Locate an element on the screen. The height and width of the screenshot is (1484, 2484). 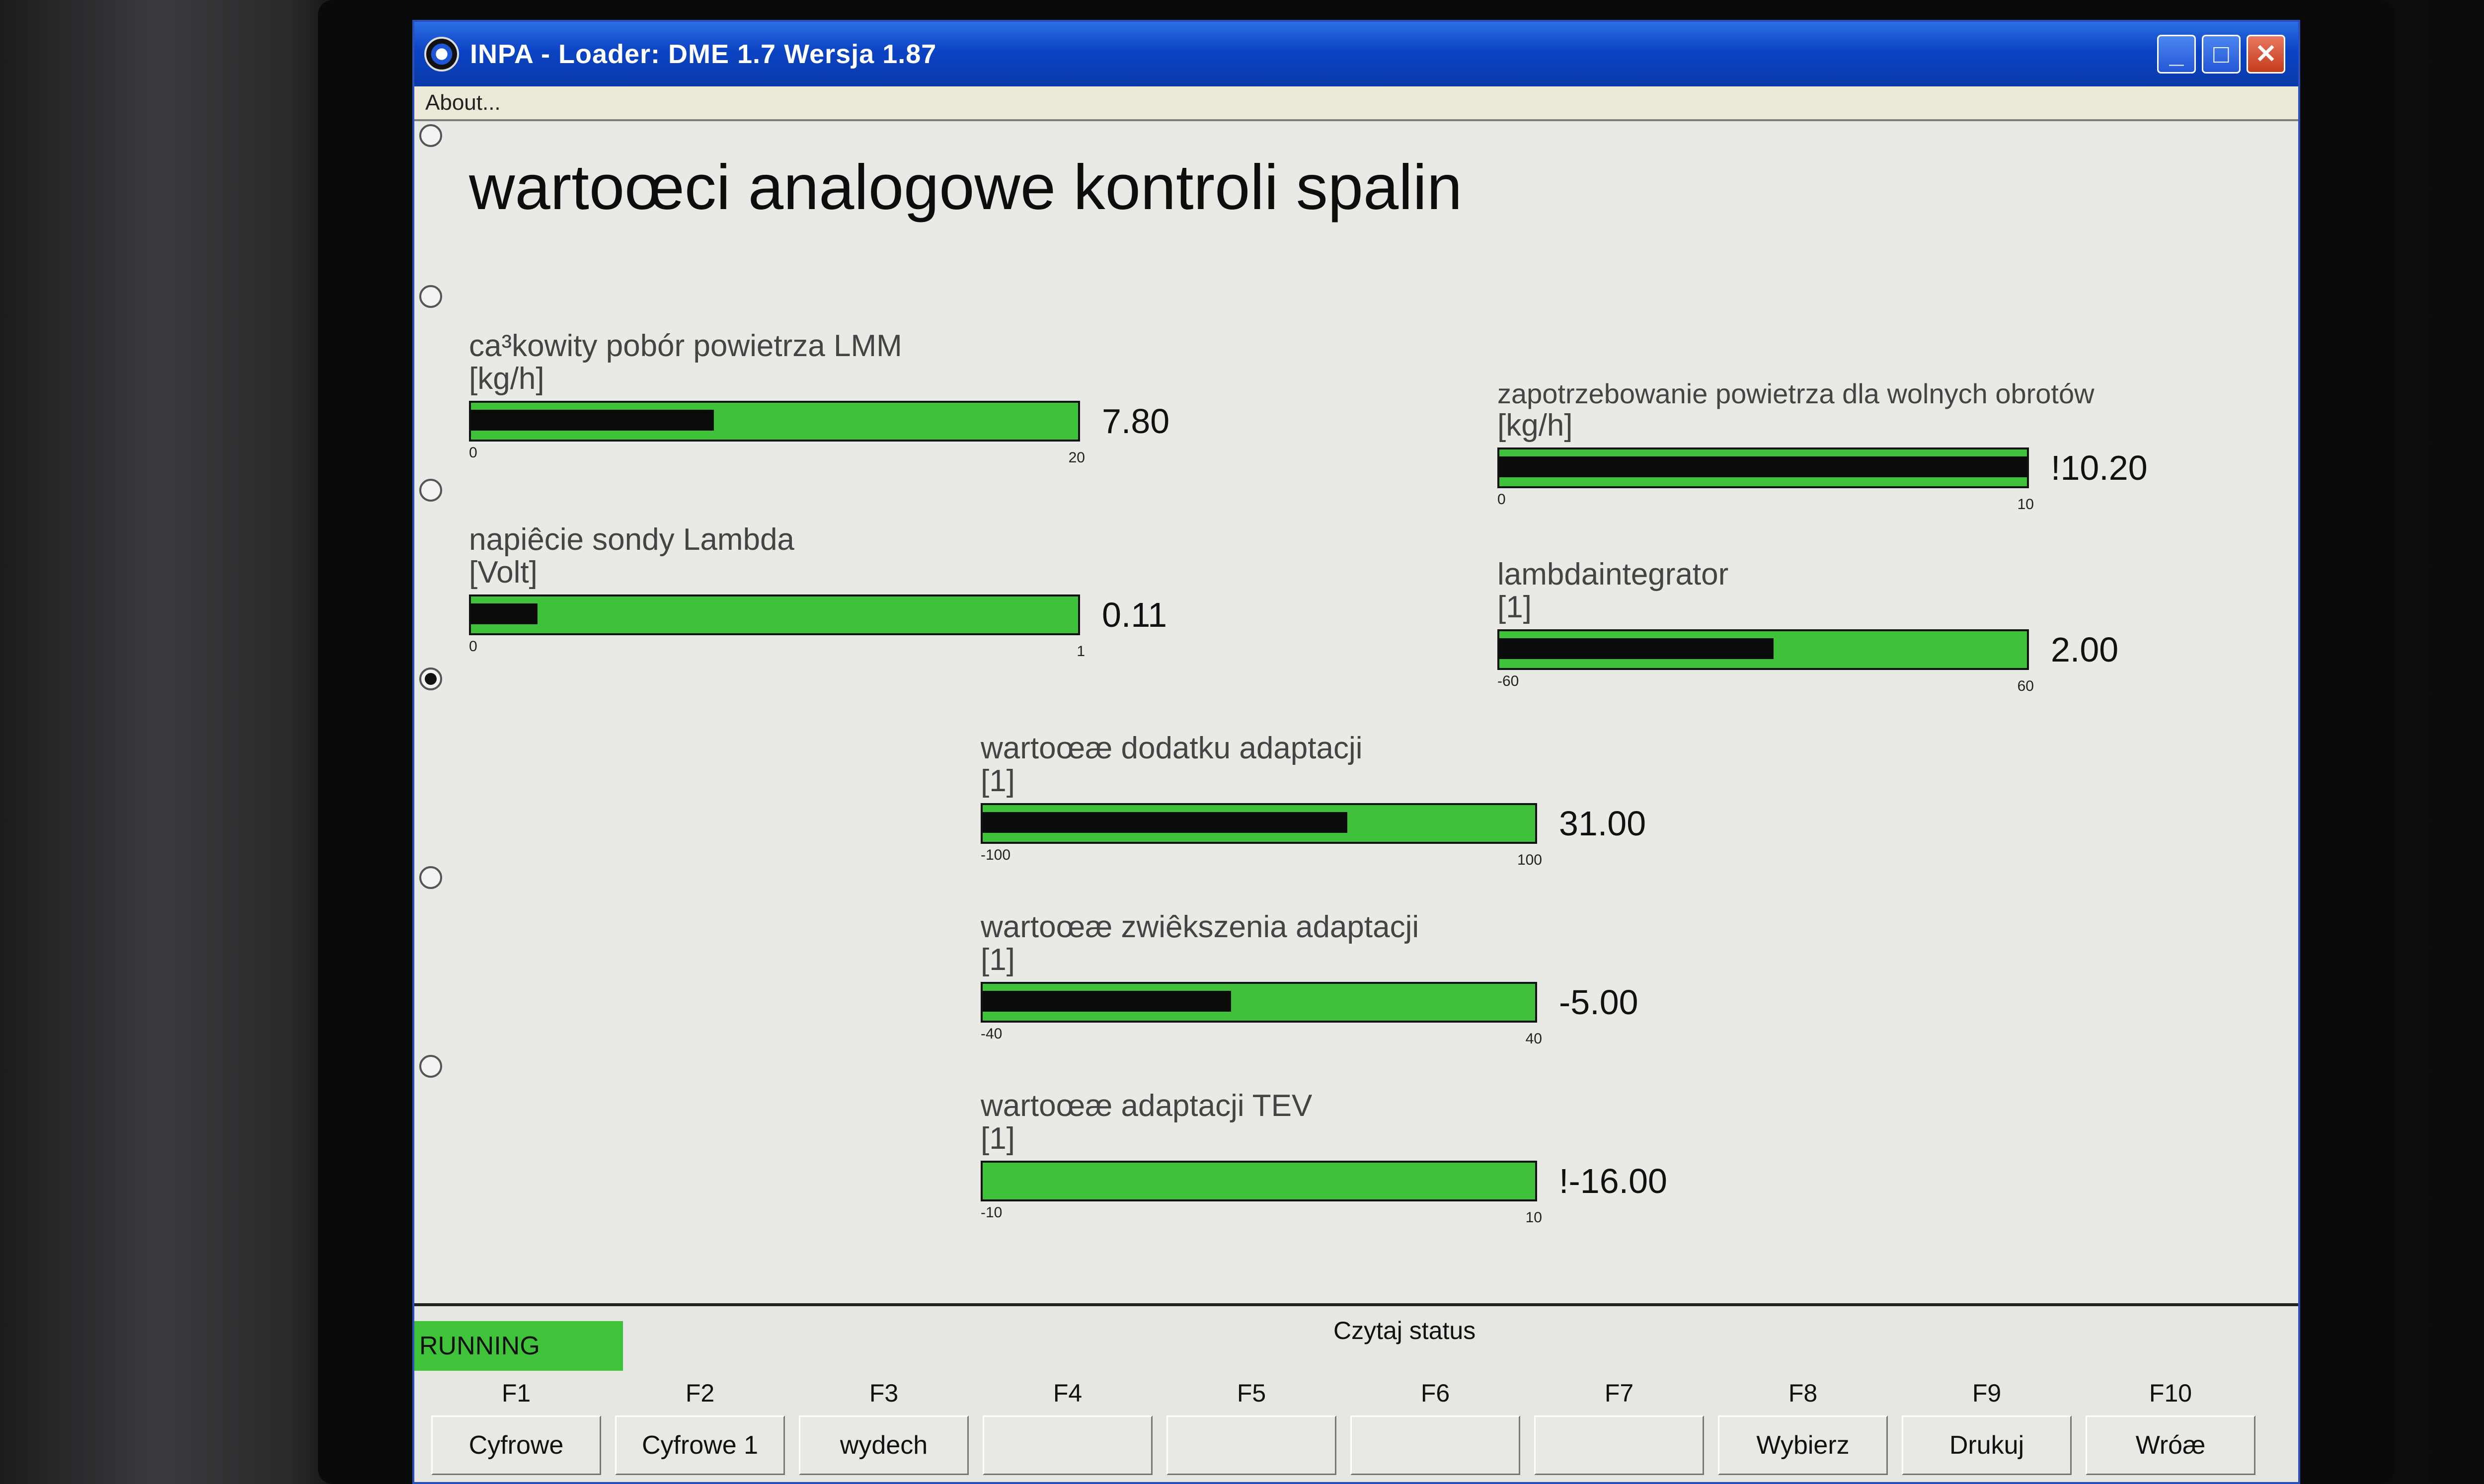
fkey-f2: F2 Cyfrowe 1 is located at coordinates (700, 1423).